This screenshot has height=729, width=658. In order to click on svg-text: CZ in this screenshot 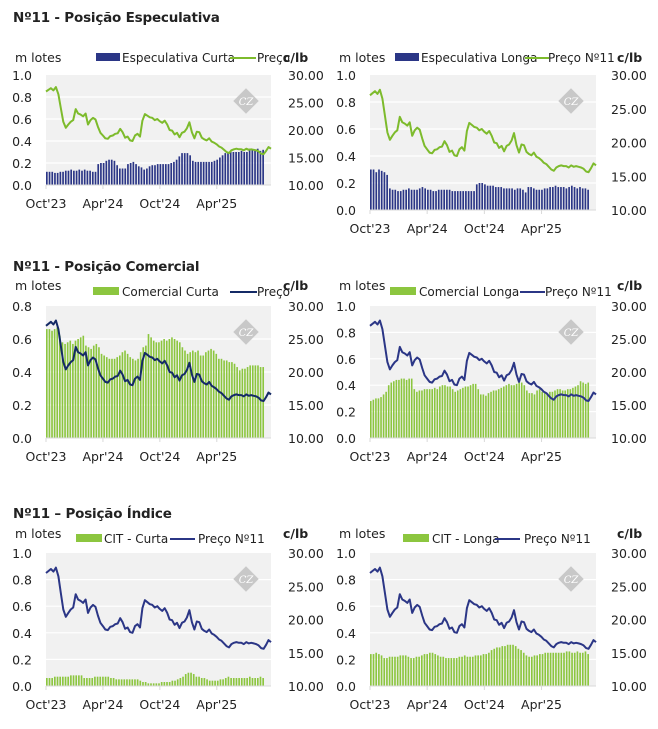, I will do `click(247, 580)`.